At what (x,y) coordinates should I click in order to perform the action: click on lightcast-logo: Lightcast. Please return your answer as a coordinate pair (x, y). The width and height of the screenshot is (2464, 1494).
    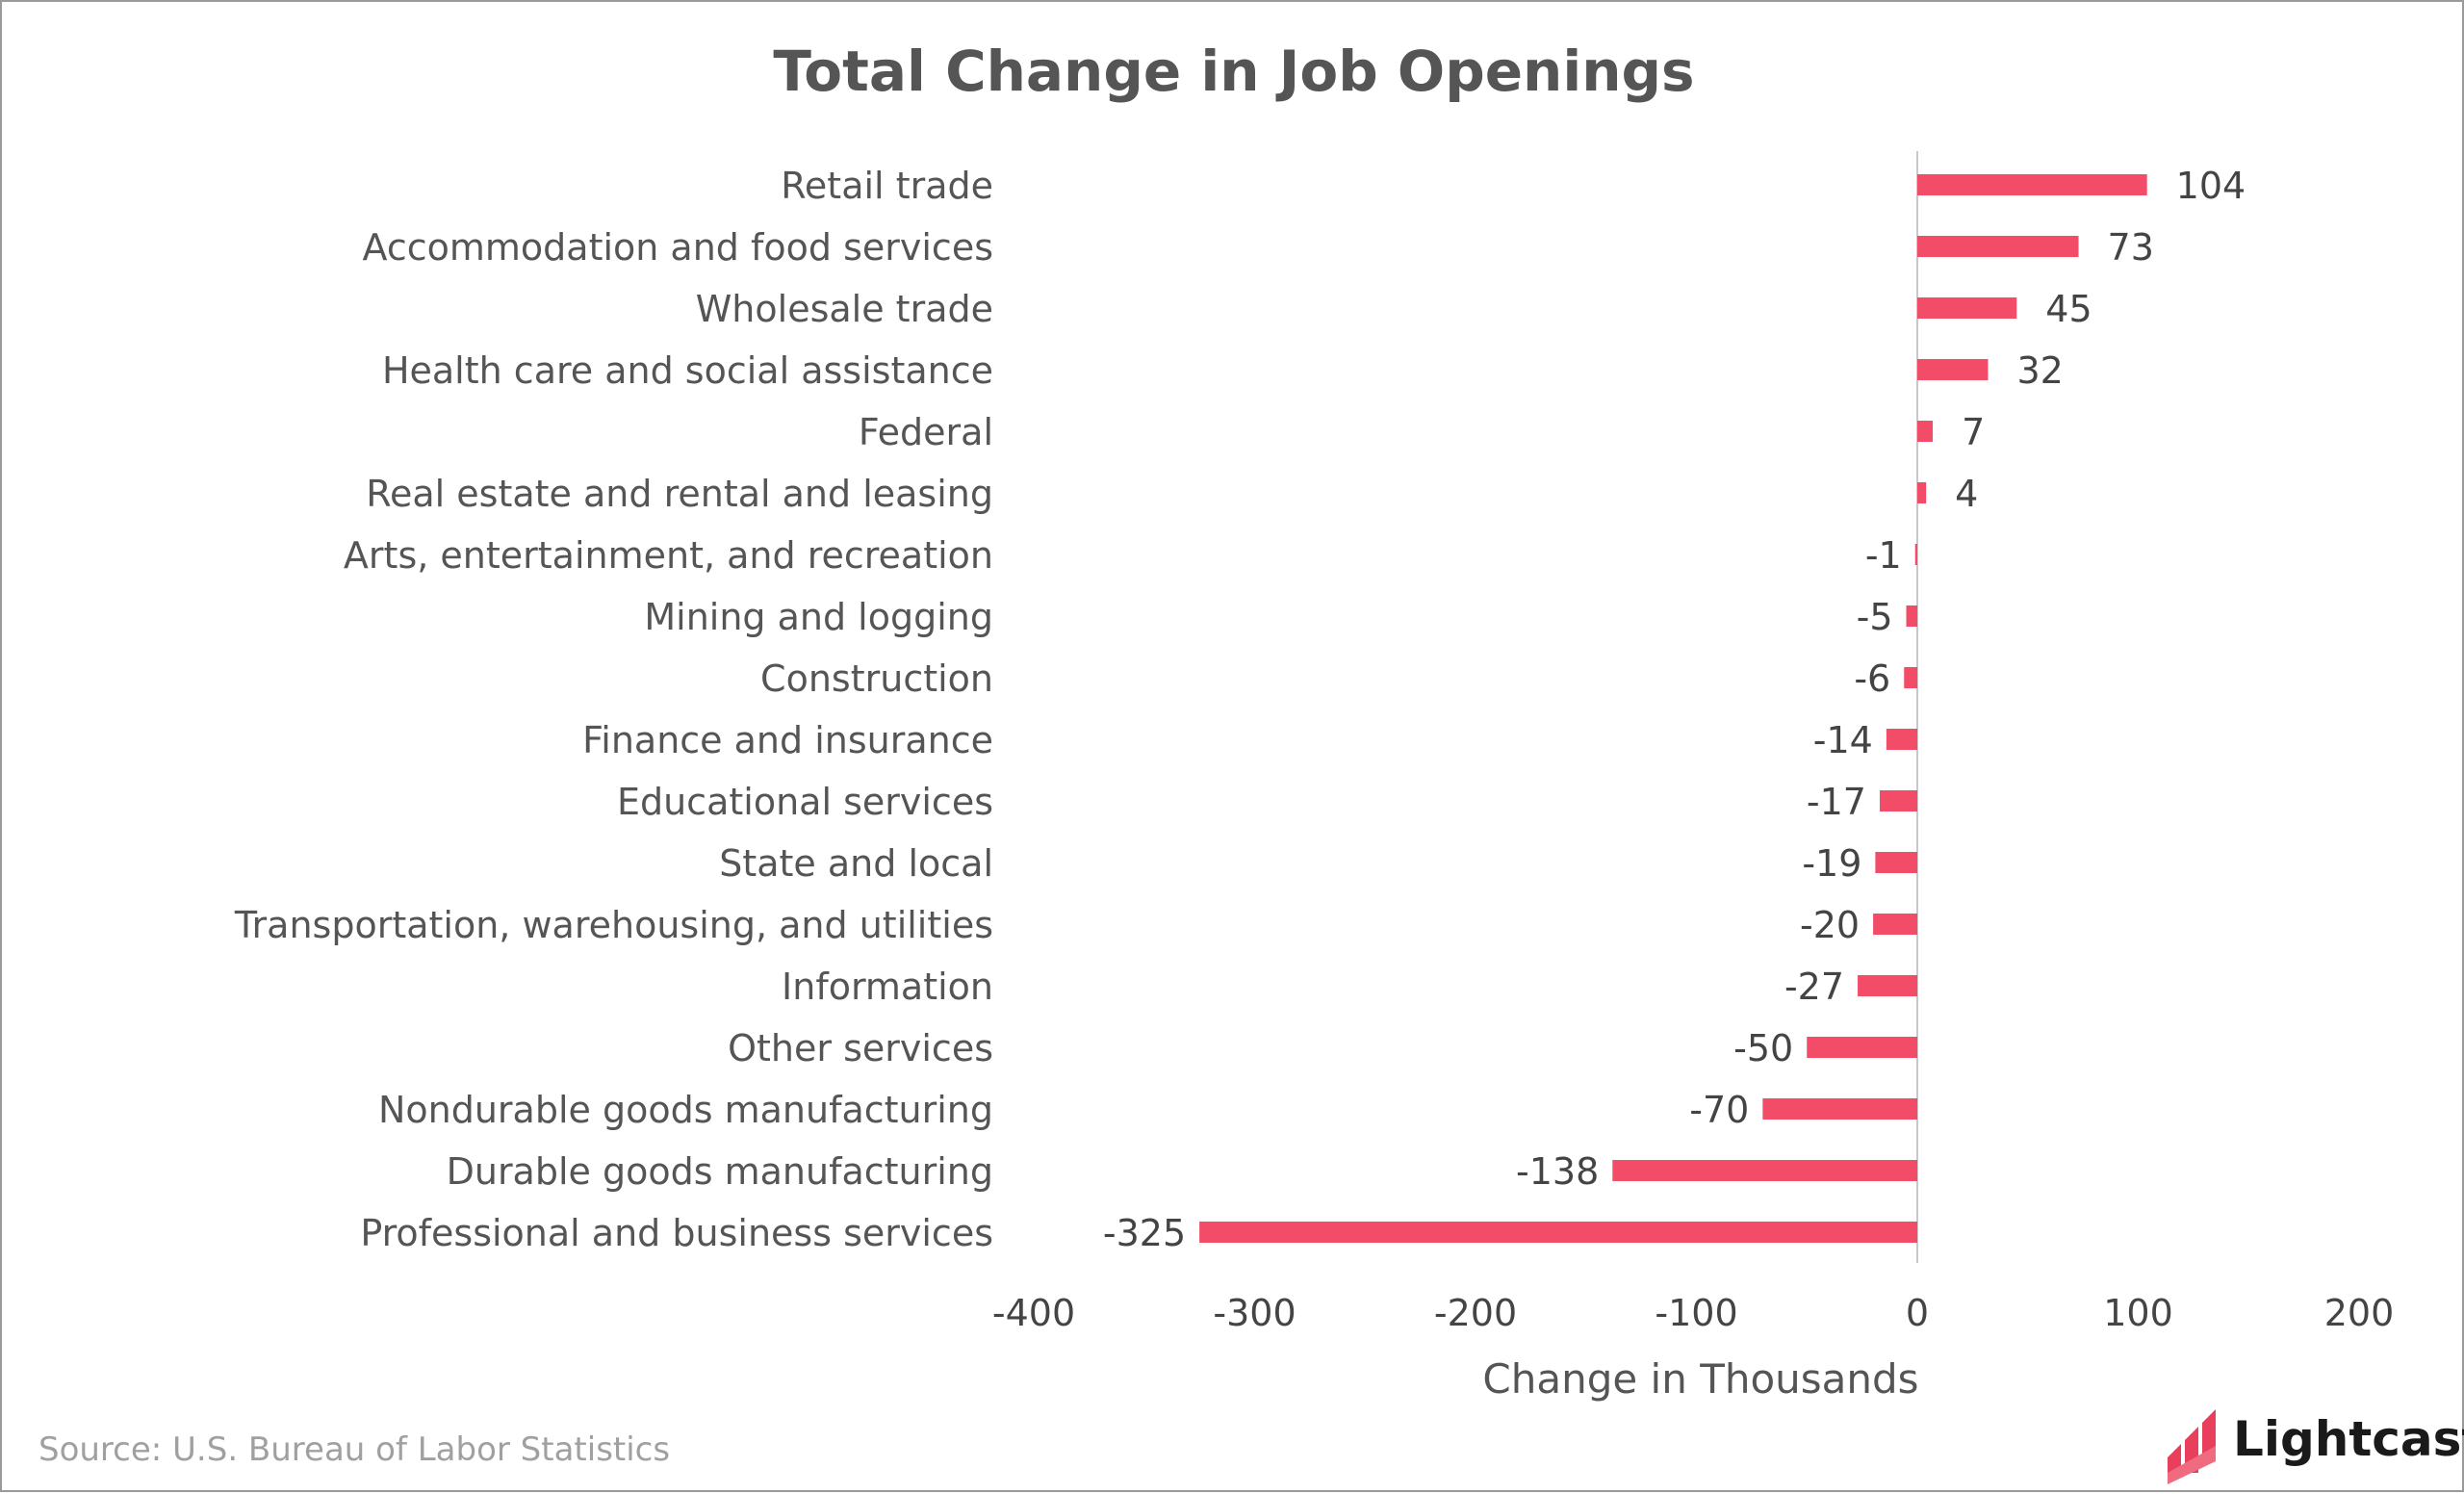
    Looking at the image, I should click on (2316, 1447).